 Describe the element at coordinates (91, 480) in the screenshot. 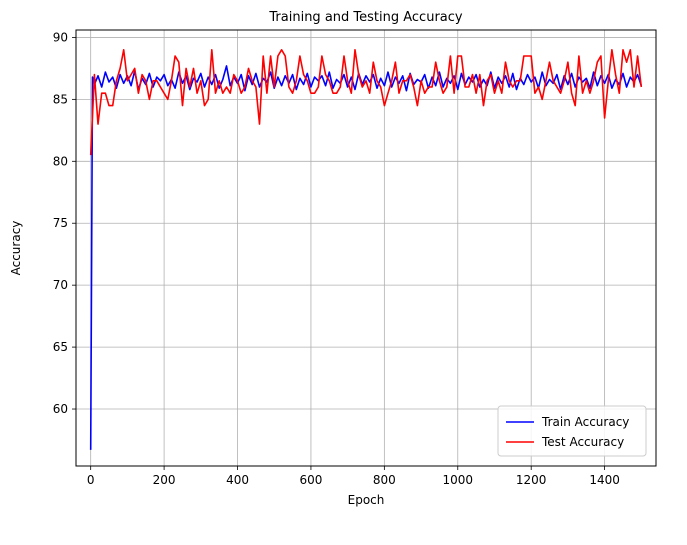

I see `x-tick-label: 0` at that location.